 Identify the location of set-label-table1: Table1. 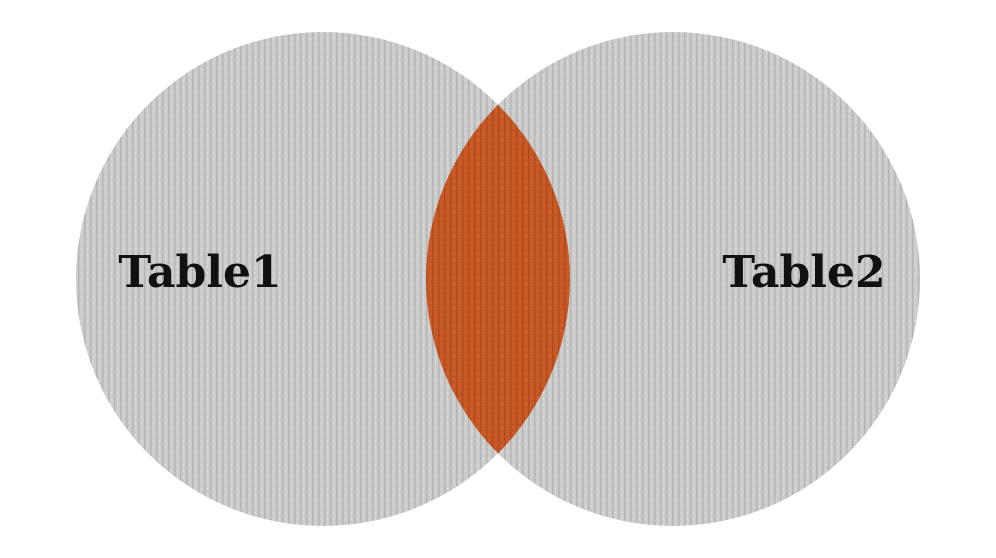
(199, 272).